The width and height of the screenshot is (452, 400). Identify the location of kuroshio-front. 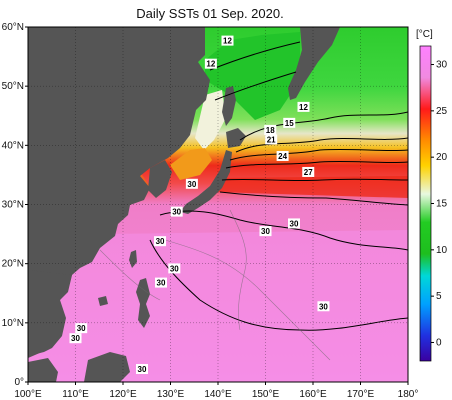
(311, 187).